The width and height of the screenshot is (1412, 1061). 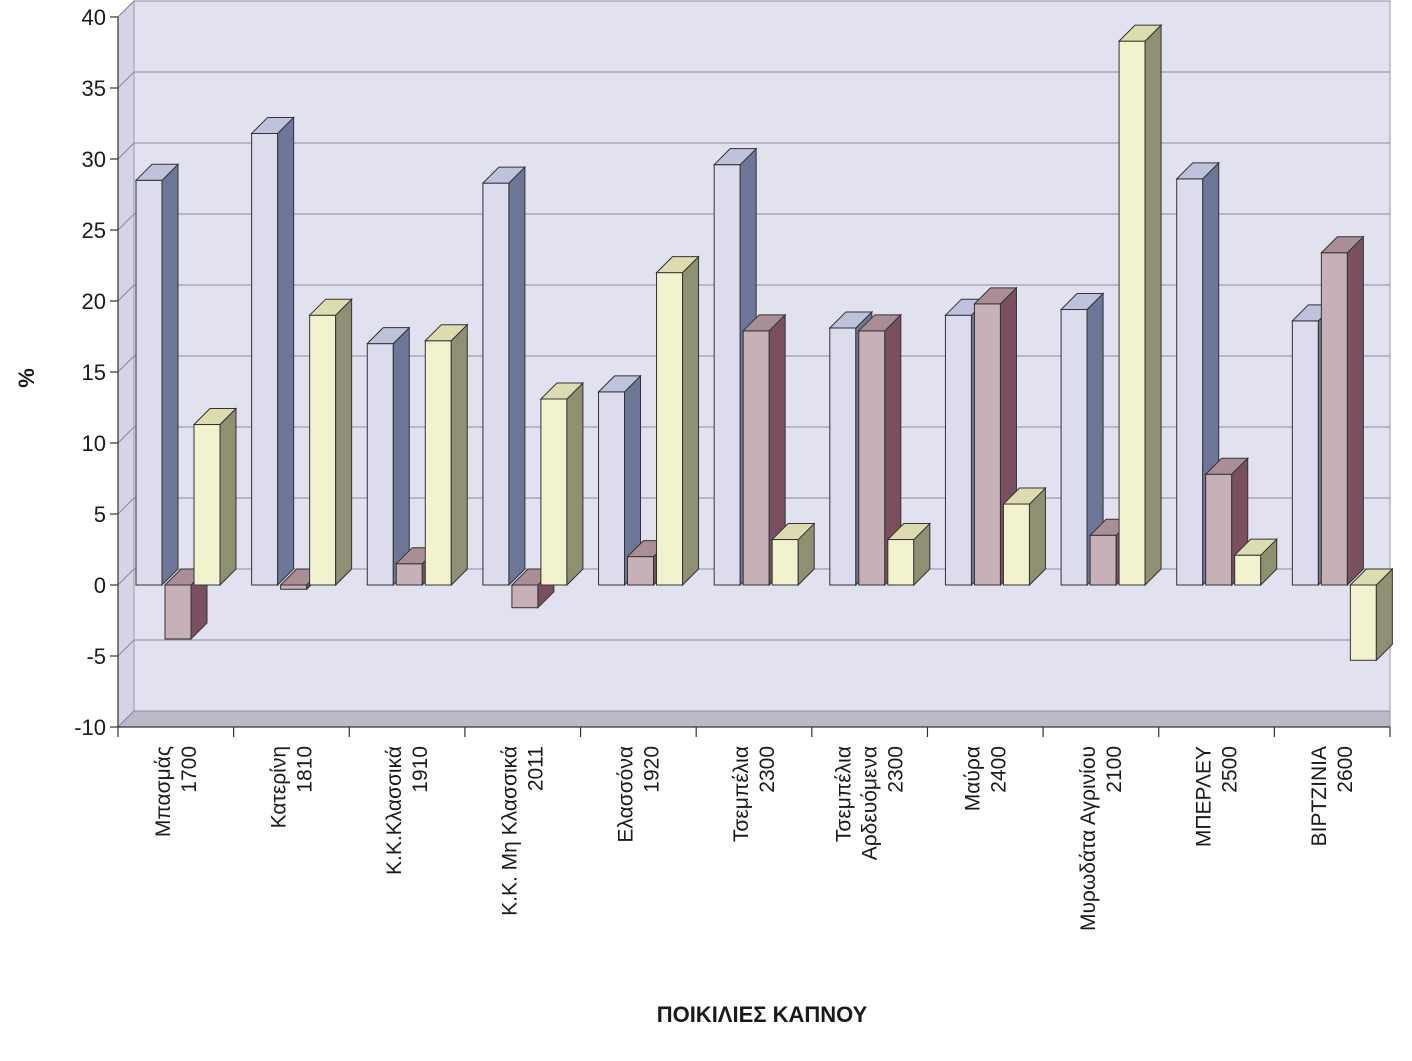 What do you see at coordinates (304, 769) in the screenshot?
I see `x-category-label: 1810` at bounding box center [304, 769].